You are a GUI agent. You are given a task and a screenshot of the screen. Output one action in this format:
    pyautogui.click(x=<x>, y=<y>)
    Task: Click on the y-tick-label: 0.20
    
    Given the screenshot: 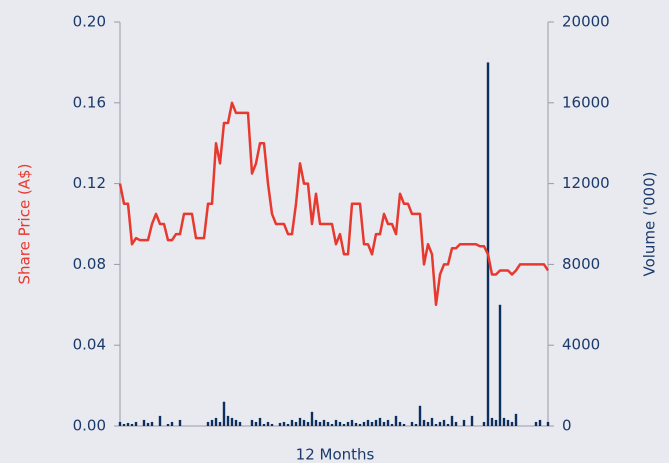 What is the action you would take?
    pyautogui.click(x=89, y=22)
    